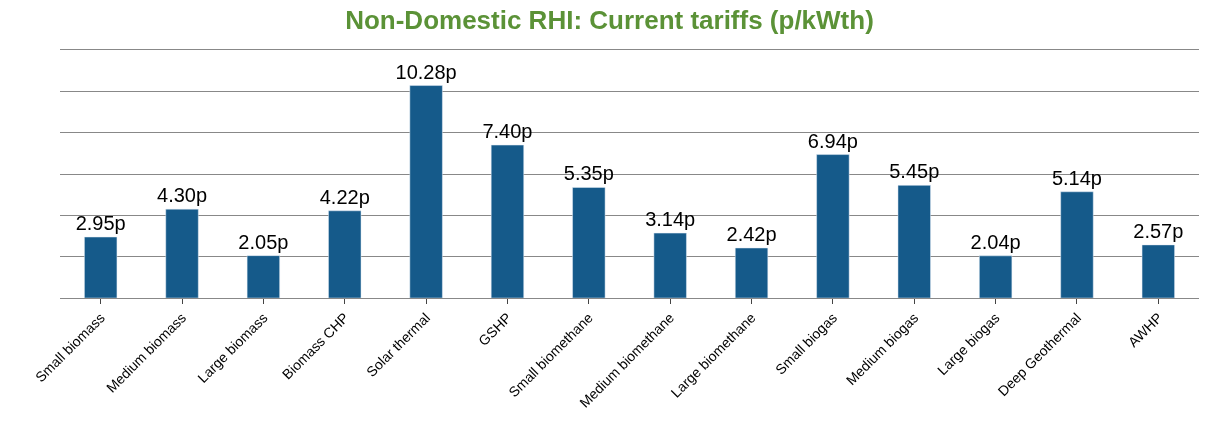  What do you see at coordinates (426, 71) in the screenshot?
I see `data-label: 10.28p` at bounding box center [426, 71].